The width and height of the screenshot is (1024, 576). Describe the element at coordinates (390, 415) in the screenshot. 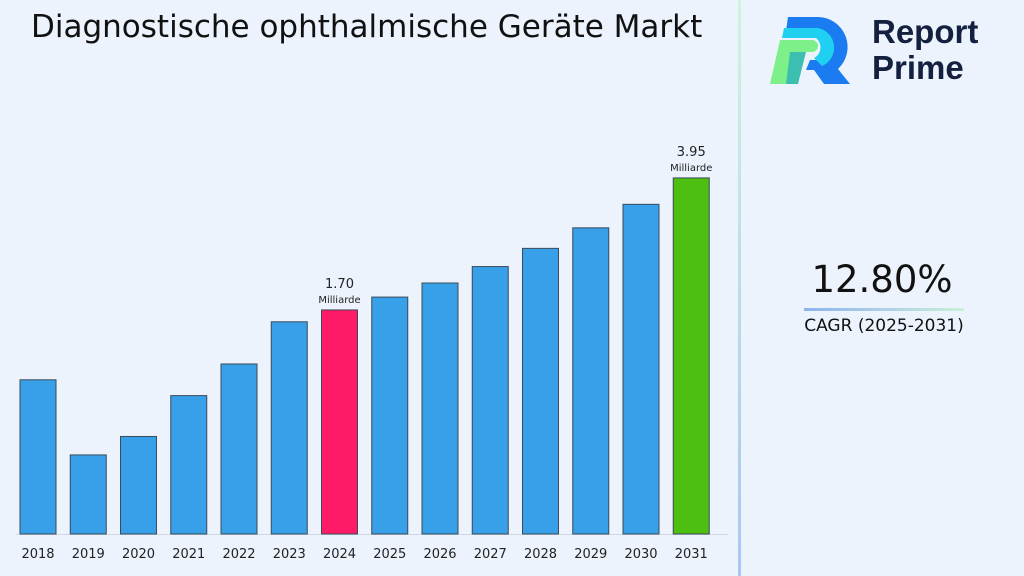

I see `bar-2025` at that location.